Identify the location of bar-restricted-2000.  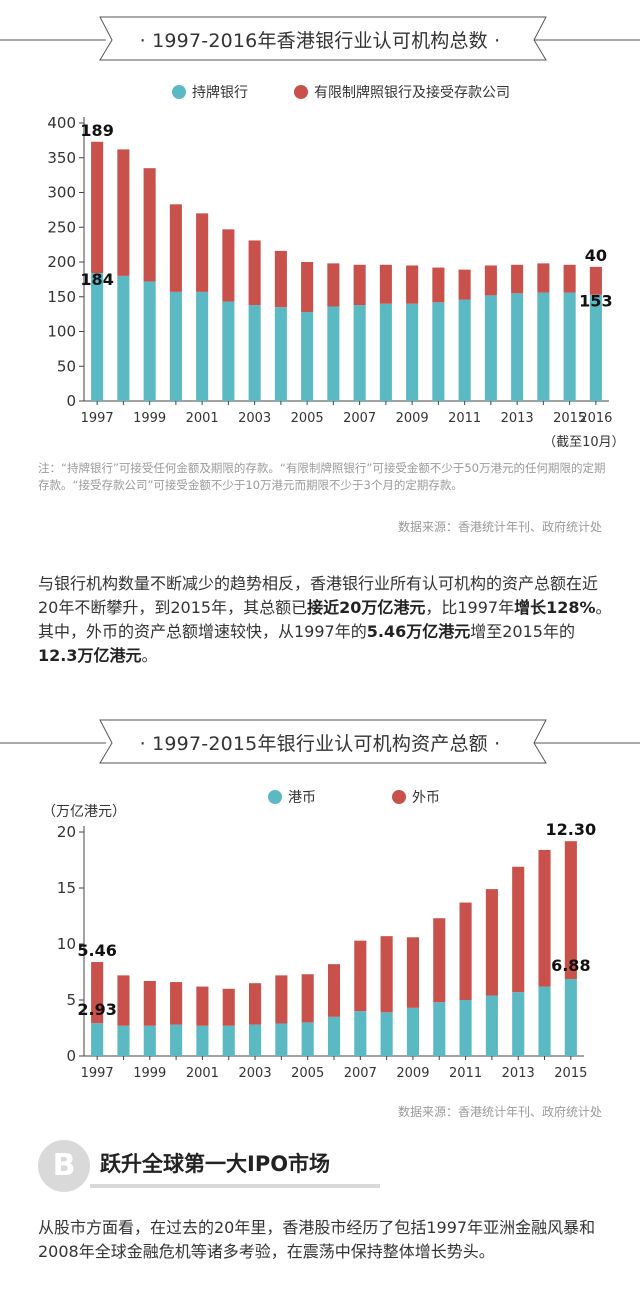
(175, 248).